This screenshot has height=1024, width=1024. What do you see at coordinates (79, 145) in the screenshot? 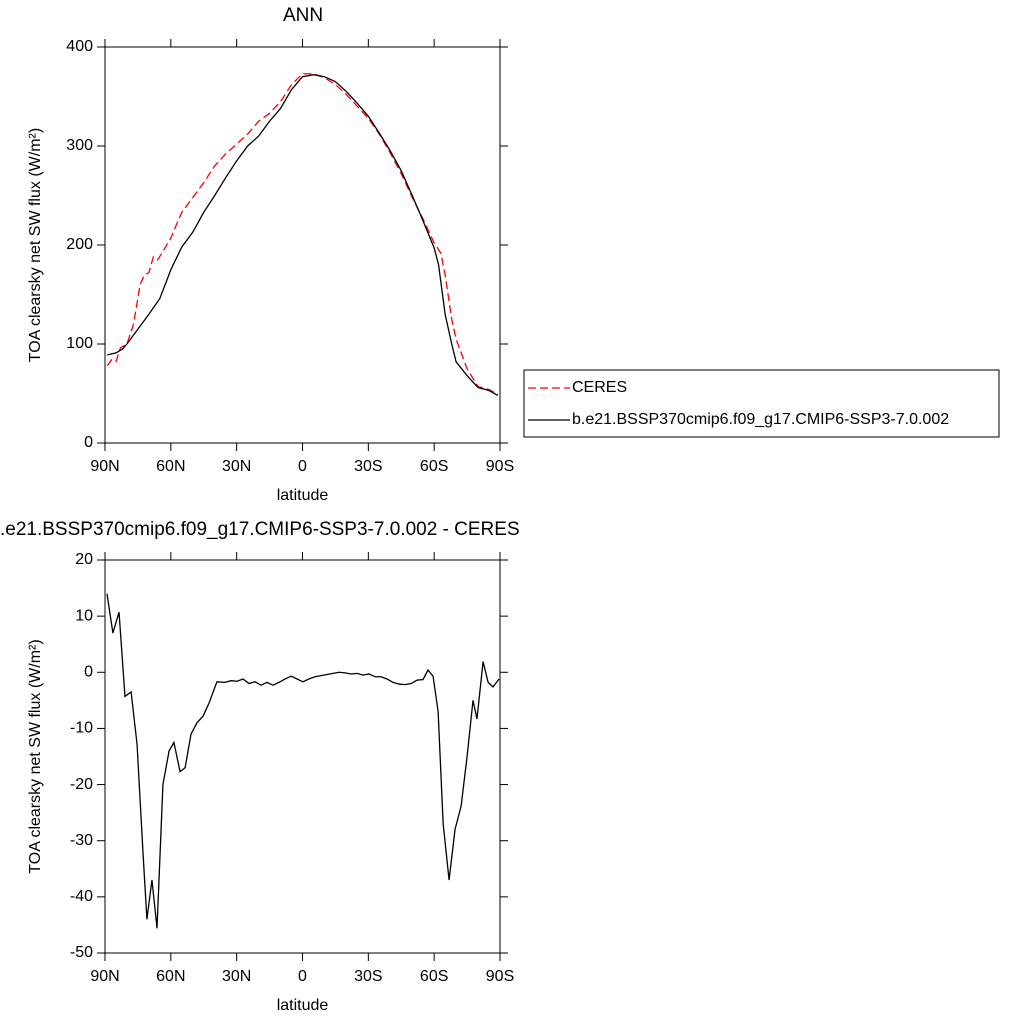
I see `y-tick-label: 300` at bounding box center [79, 145].